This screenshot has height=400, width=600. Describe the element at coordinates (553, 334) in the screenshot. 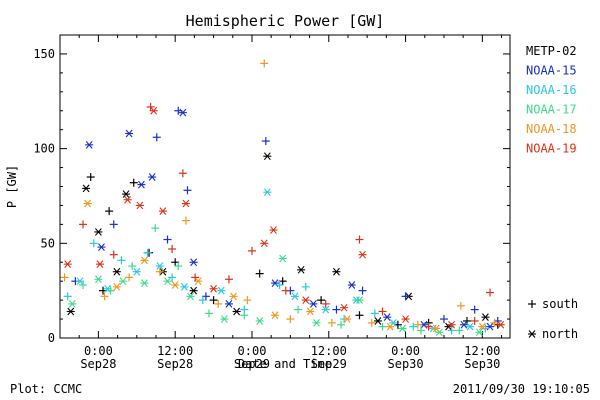

I see `marker-legend-north: north` at that location.